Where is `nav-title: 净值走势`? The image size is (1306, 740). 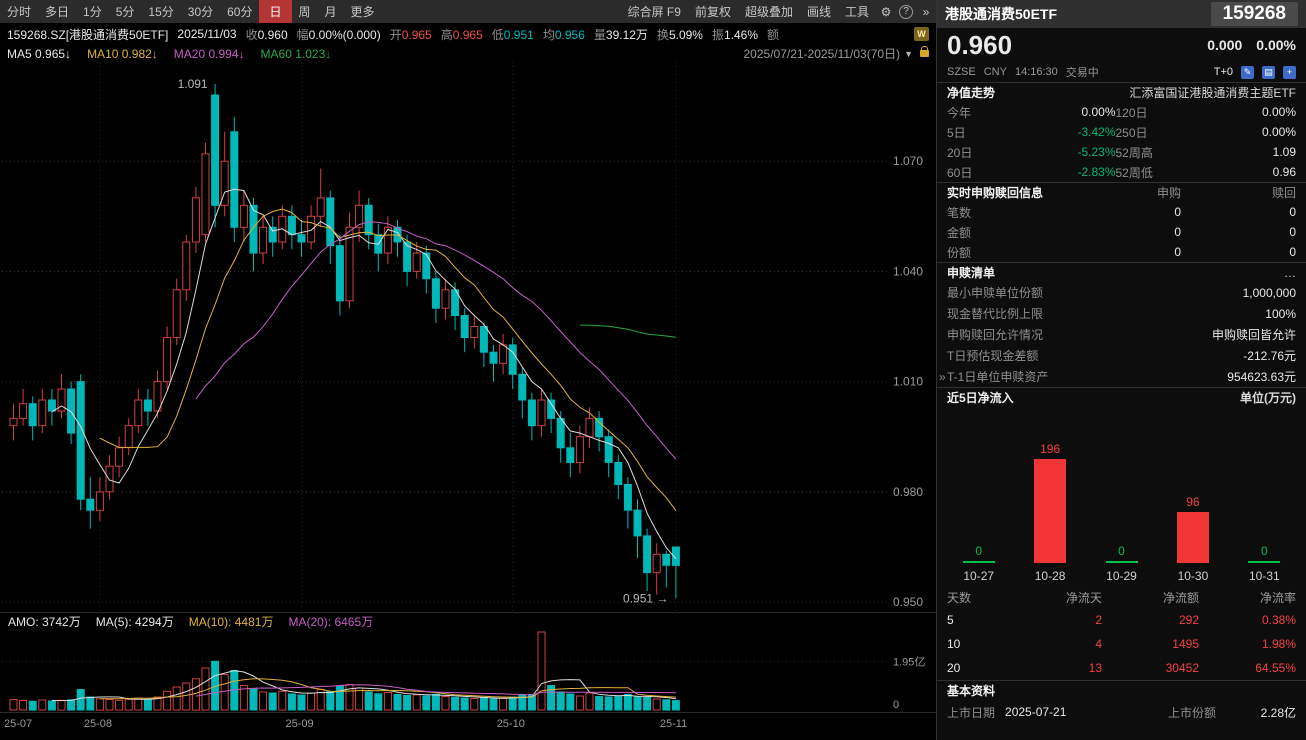 nav-title: 净值走势 is located at coordinates (971, 93).